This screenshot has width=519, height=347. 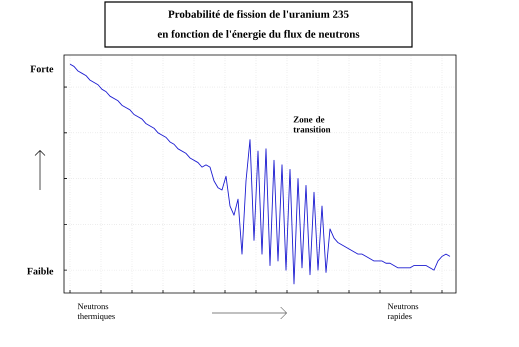 I want to click on chart-subtitle: en fonction de l'énergie du flux de neutrons, so click(x=259, y=35).